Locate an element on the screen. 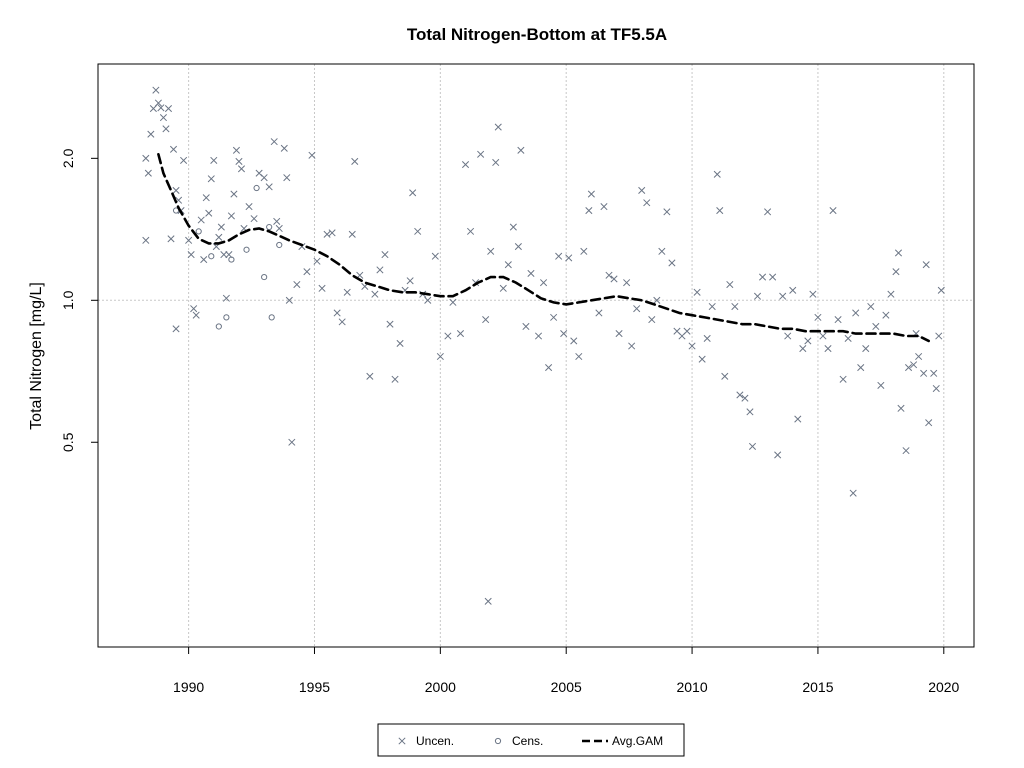 The image size is (1024, 768). y-axis-label: Total Nitrogen [mg/L] is located at coordinates (36, 356).